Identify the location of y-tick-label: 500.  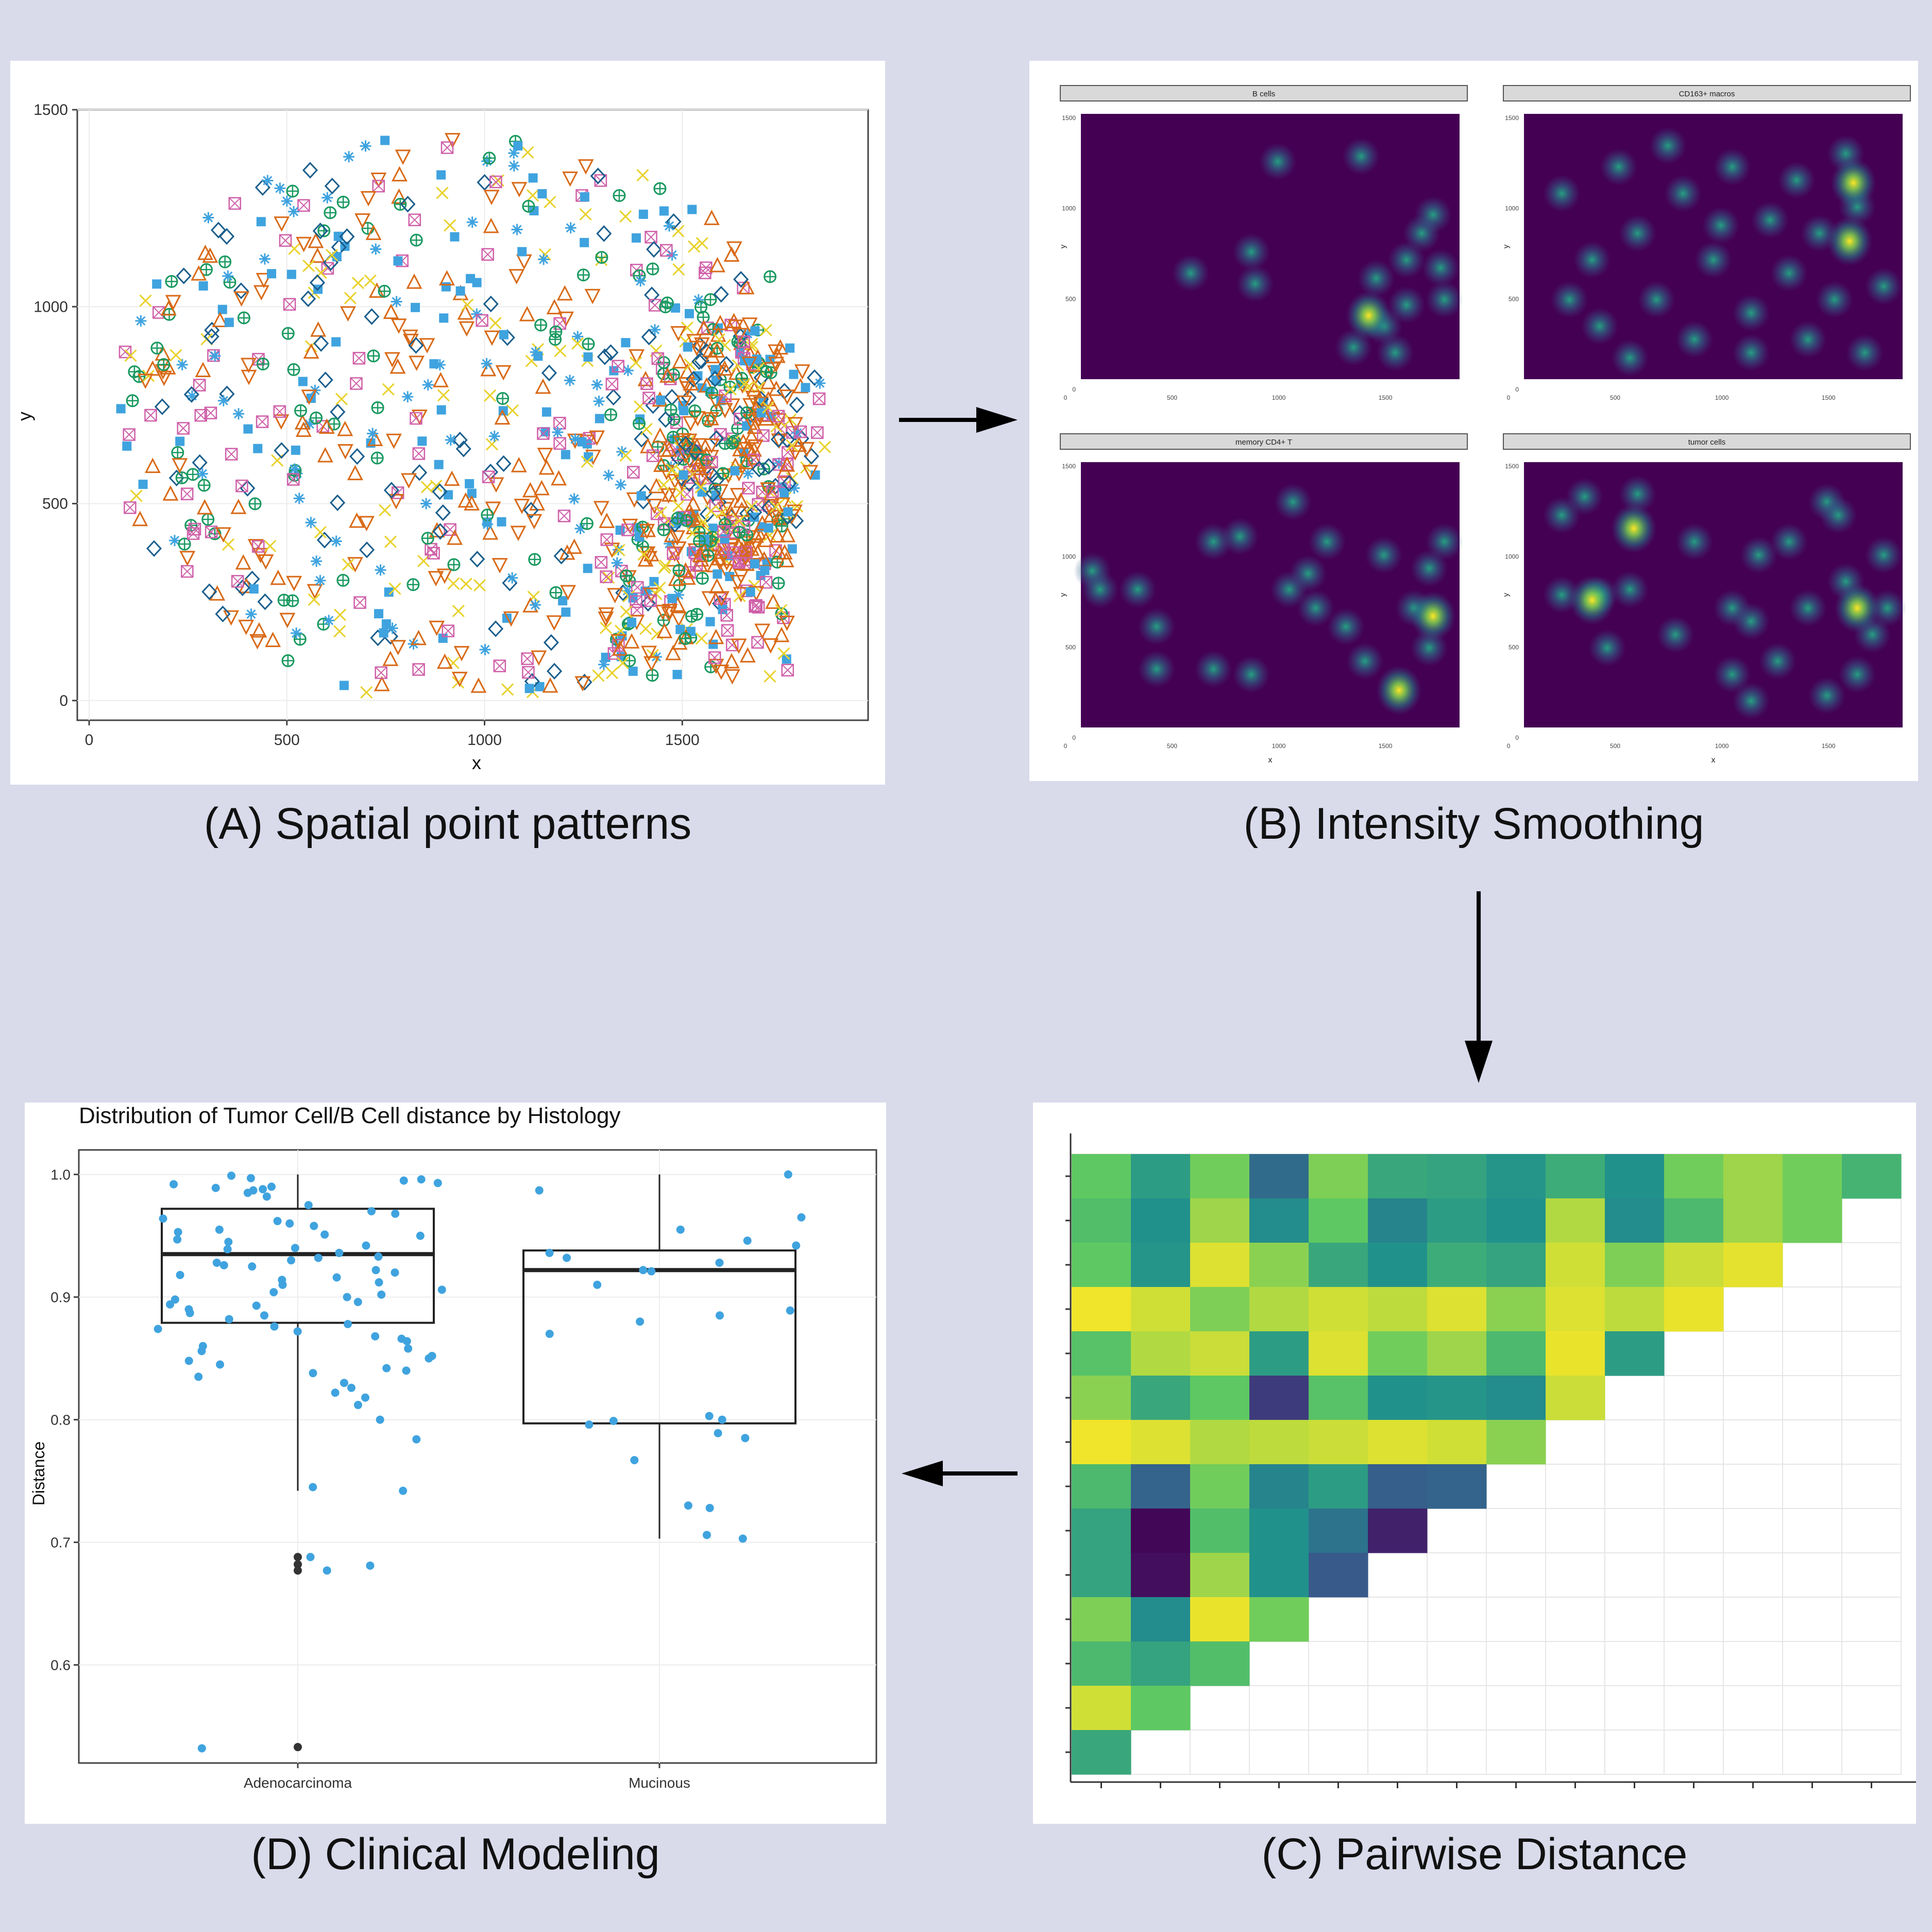
(1514, 647).